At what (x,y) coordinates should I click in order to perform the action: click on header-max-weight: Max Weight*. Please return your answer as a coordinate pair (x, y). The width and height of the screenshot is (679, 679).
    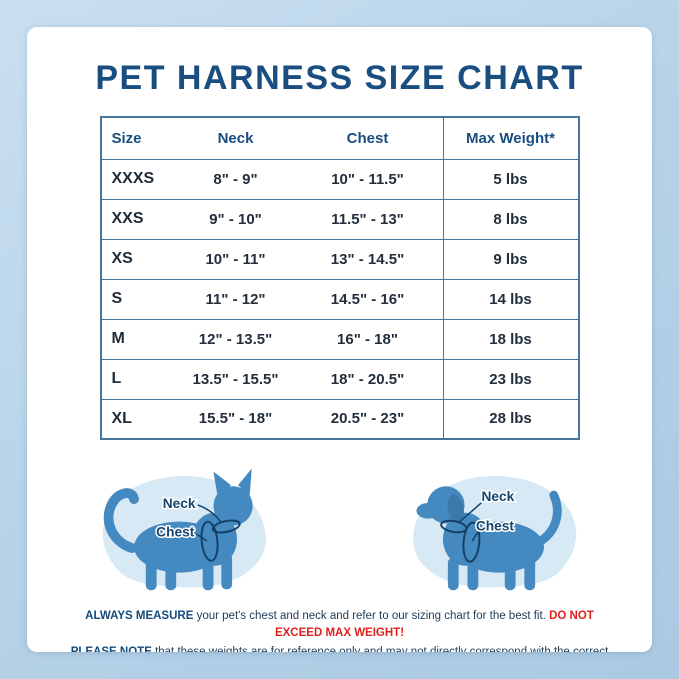
    Looking at the image, I should click on (510, 138).